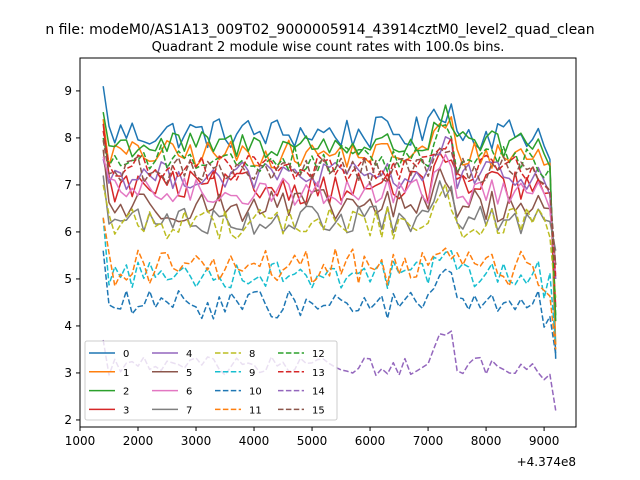 The width and height of the screenshot is (640, 480). What do you see at coordinates (68, 373) in the screenshot?
I see `y-tick-label: 3` at bounding box center [68, 373].